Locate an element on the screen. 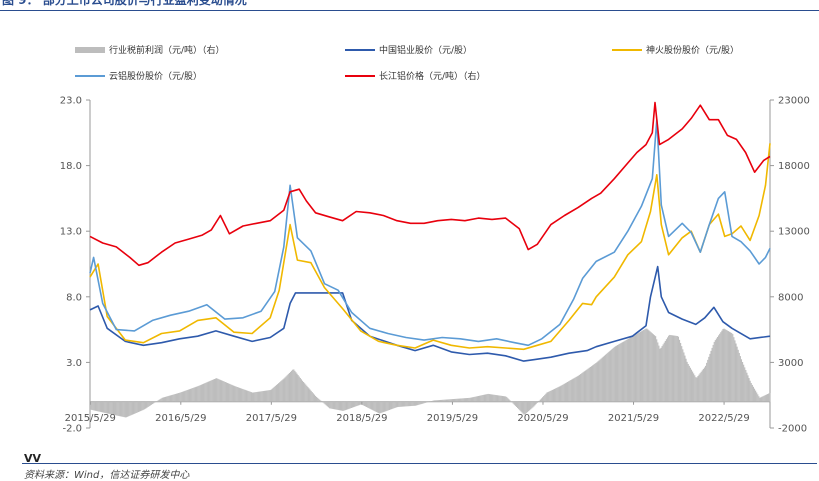 The image size is (819, 481). x-tick-label: 2015/5/29 is located at coordinates (90, 418).